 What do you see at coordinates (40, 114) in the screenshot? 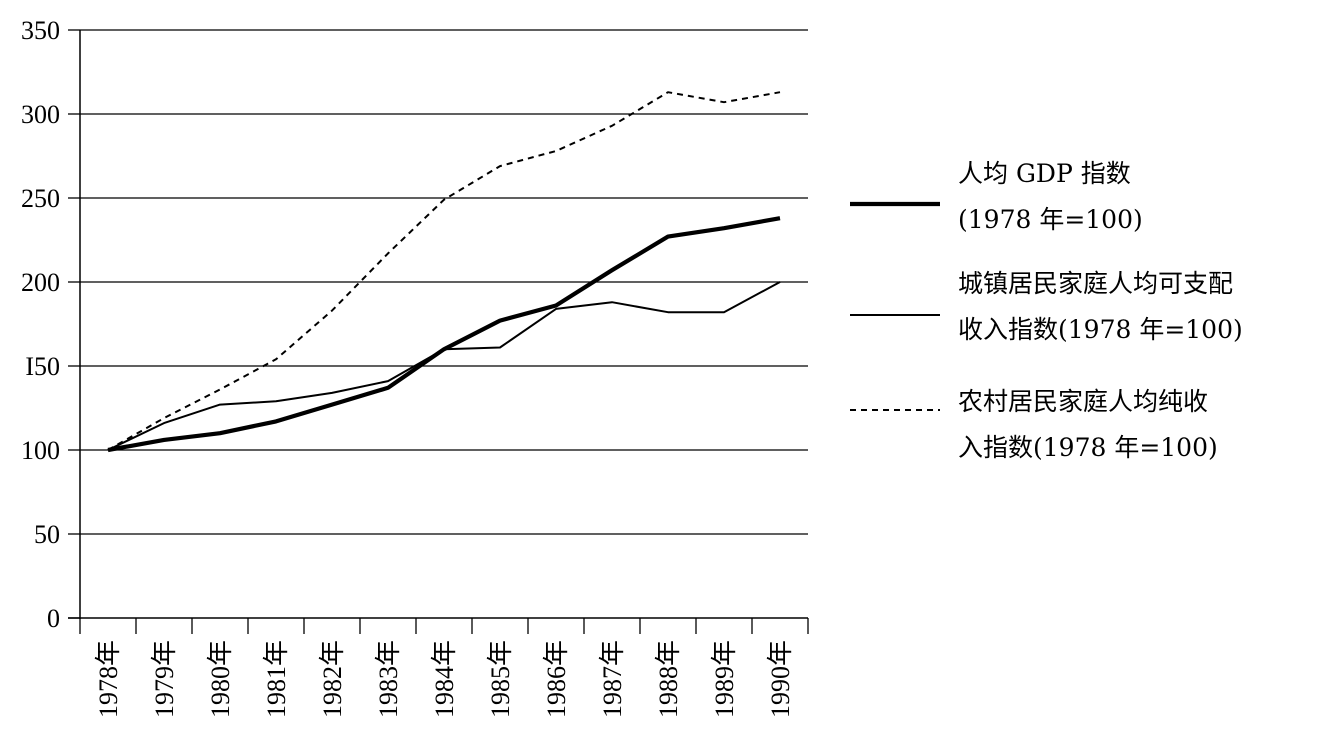
I see `y-tick-label: 300` at bounding box center [40, 114].